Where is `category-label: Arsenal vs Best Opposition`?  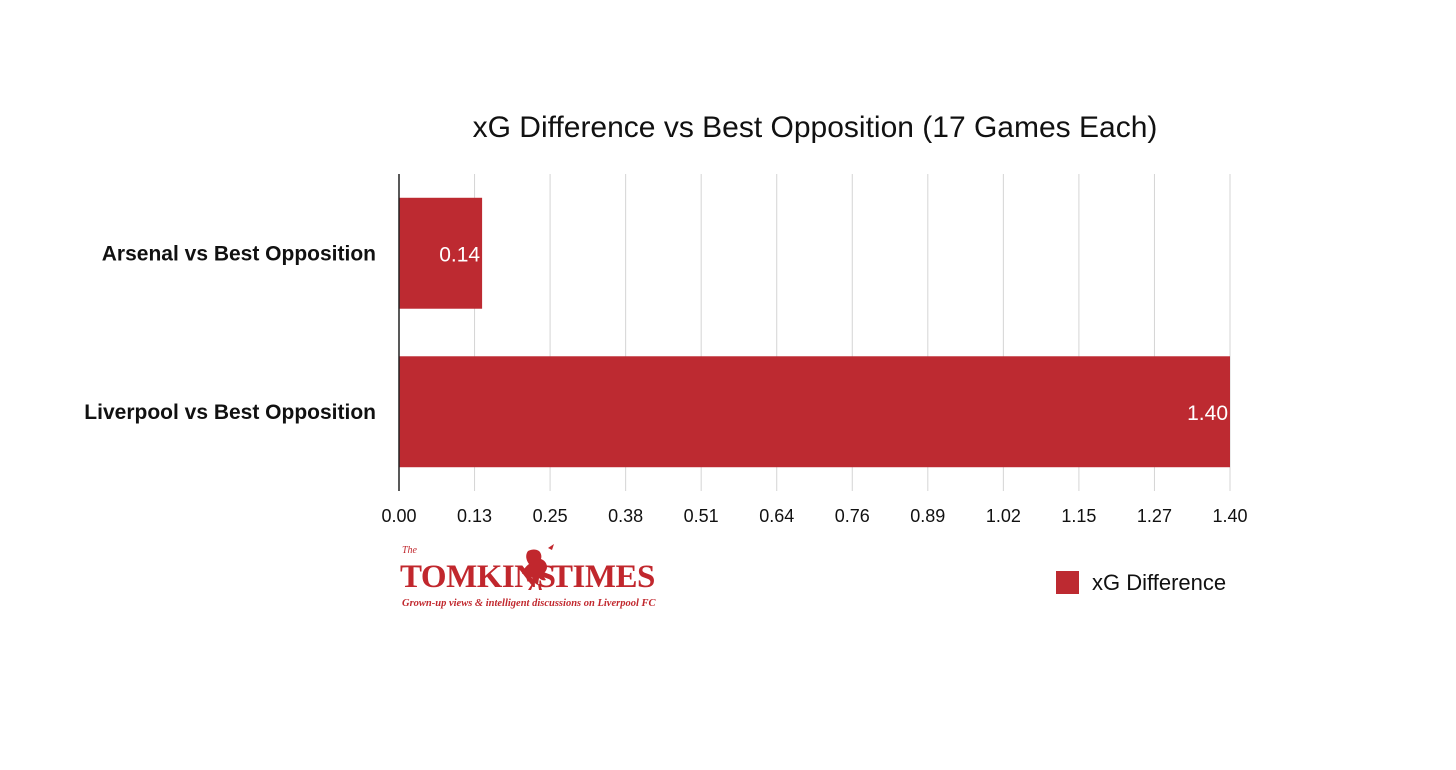 category-label: Arsenal vs Best Opposition is located at coordinates (239, 253).